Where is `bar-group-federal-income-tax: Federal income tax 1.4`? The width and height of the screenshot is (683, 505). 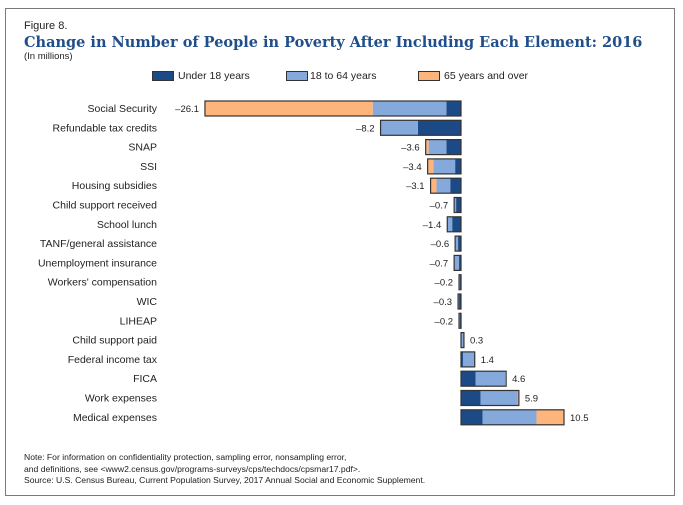 bar-group-federal-income-tax: Federal income tax 1.4 is located at coordinates (281, 359).